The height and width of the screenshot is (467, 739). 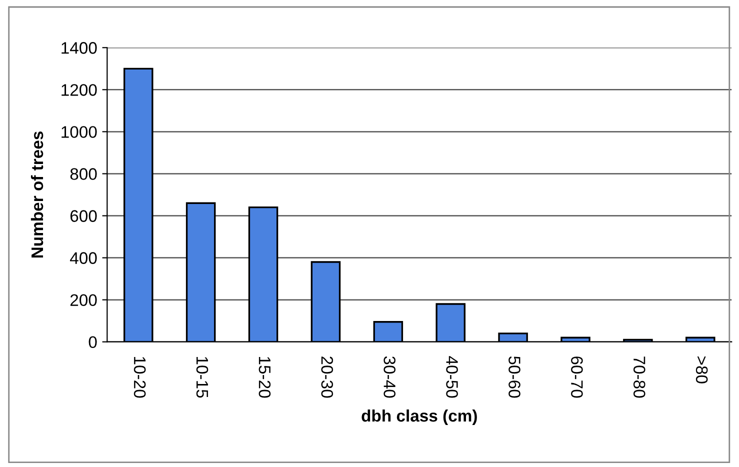 I want to click on x-tick-label: 40-50, so click(x=452, y=377).